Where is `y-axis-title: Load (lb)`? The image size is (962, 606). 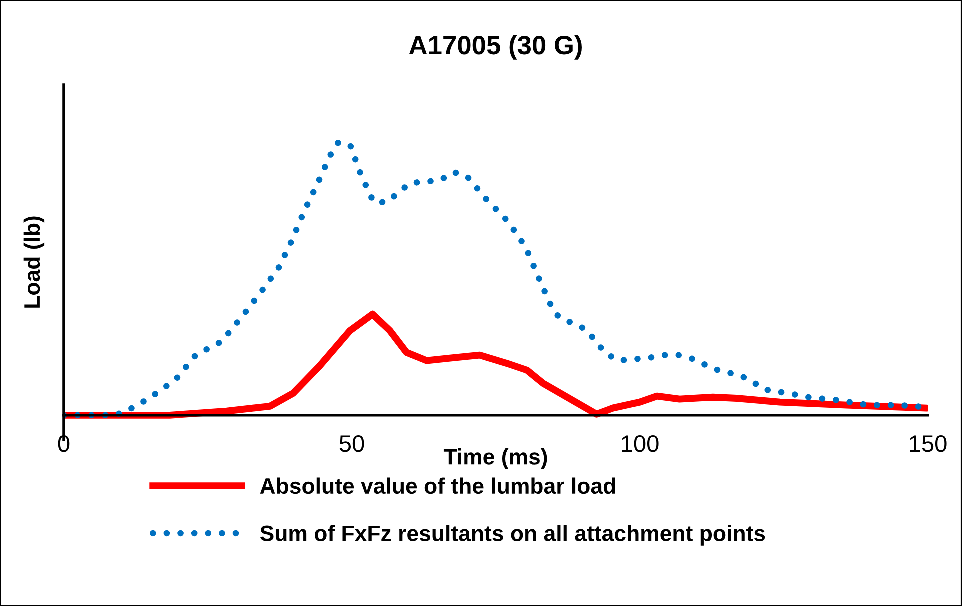 y-axis-title: Load (lb) is located at coordinates (34, 262).